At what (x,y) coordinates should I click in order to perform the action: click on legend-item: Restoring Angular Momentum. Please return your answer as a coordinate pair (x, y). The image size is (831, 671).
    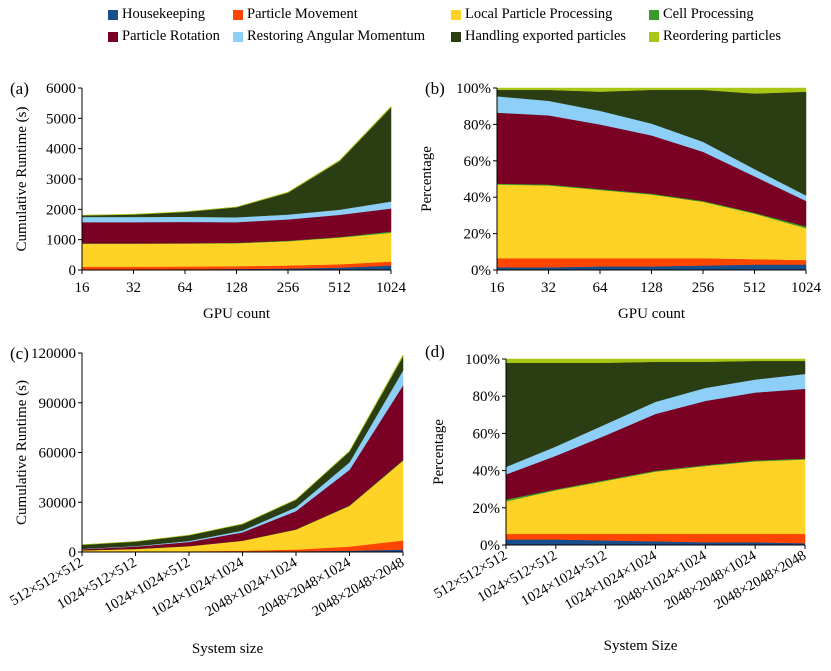
    Looking at the image, I should click on (329, 36).